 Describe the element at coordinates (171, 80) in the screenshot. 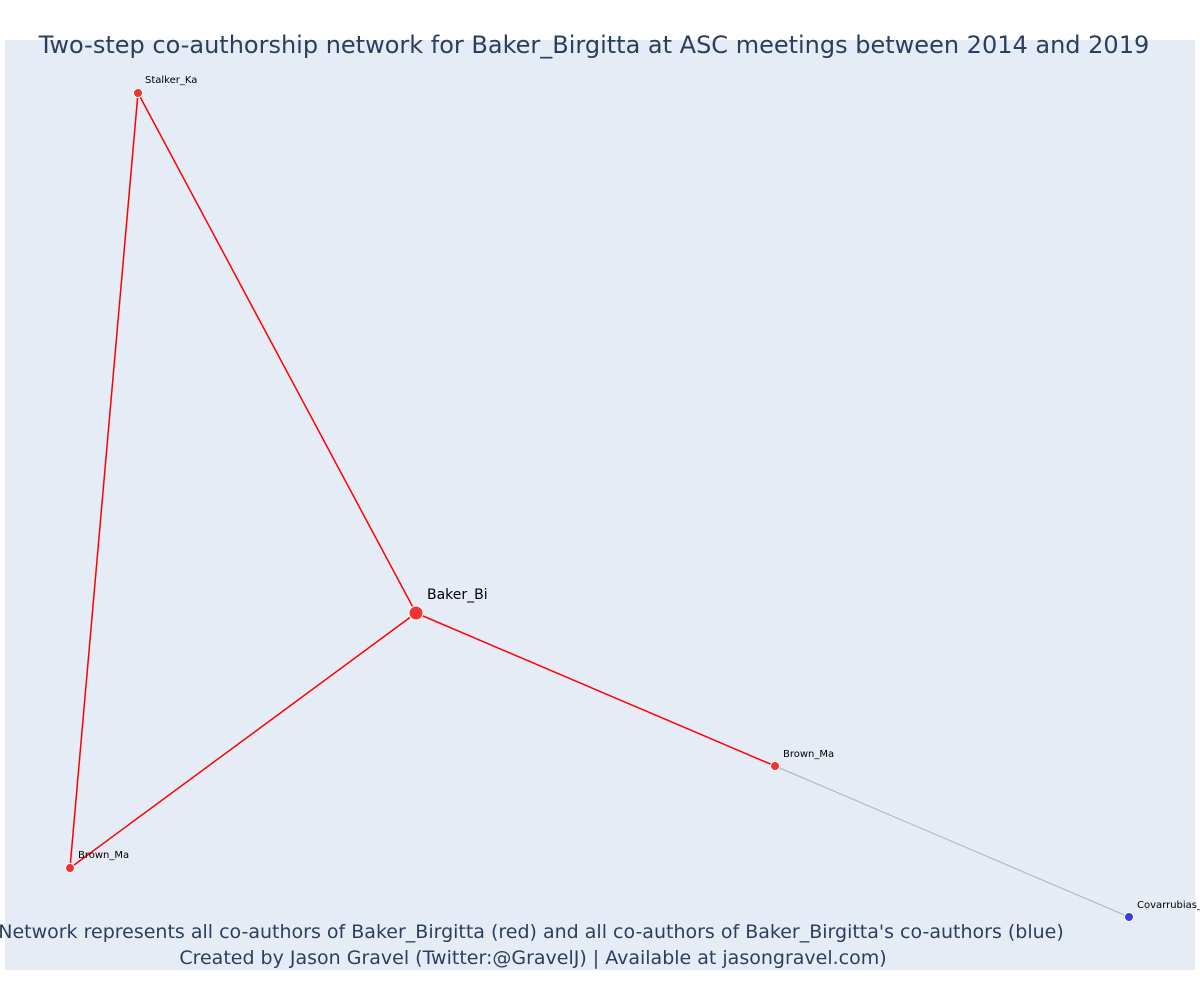

I see `node-label: Stalker_Ka` at that location.